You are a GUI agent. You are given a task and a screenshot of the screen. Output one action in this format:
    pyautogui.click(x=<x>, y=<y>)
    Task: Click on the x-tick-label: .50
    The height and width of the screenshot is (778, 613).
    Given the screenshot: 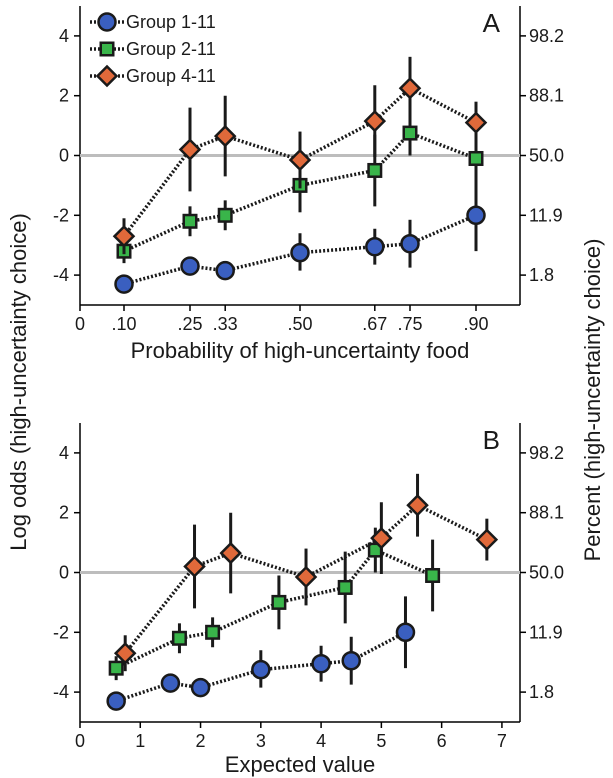 What is the action you would take?
    pyautogui.click(x=299, y=324)
    